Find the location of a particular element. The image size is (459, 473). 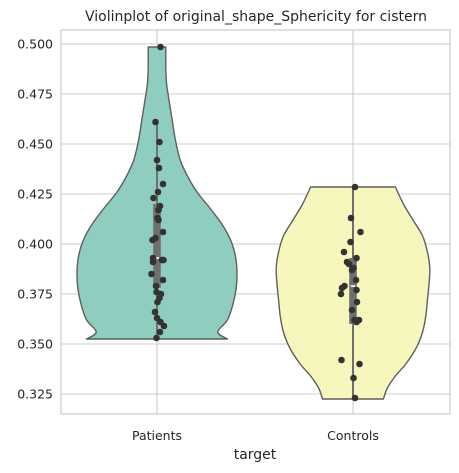

y-tick-label: 0.400 is located at coordinates (35, 244).